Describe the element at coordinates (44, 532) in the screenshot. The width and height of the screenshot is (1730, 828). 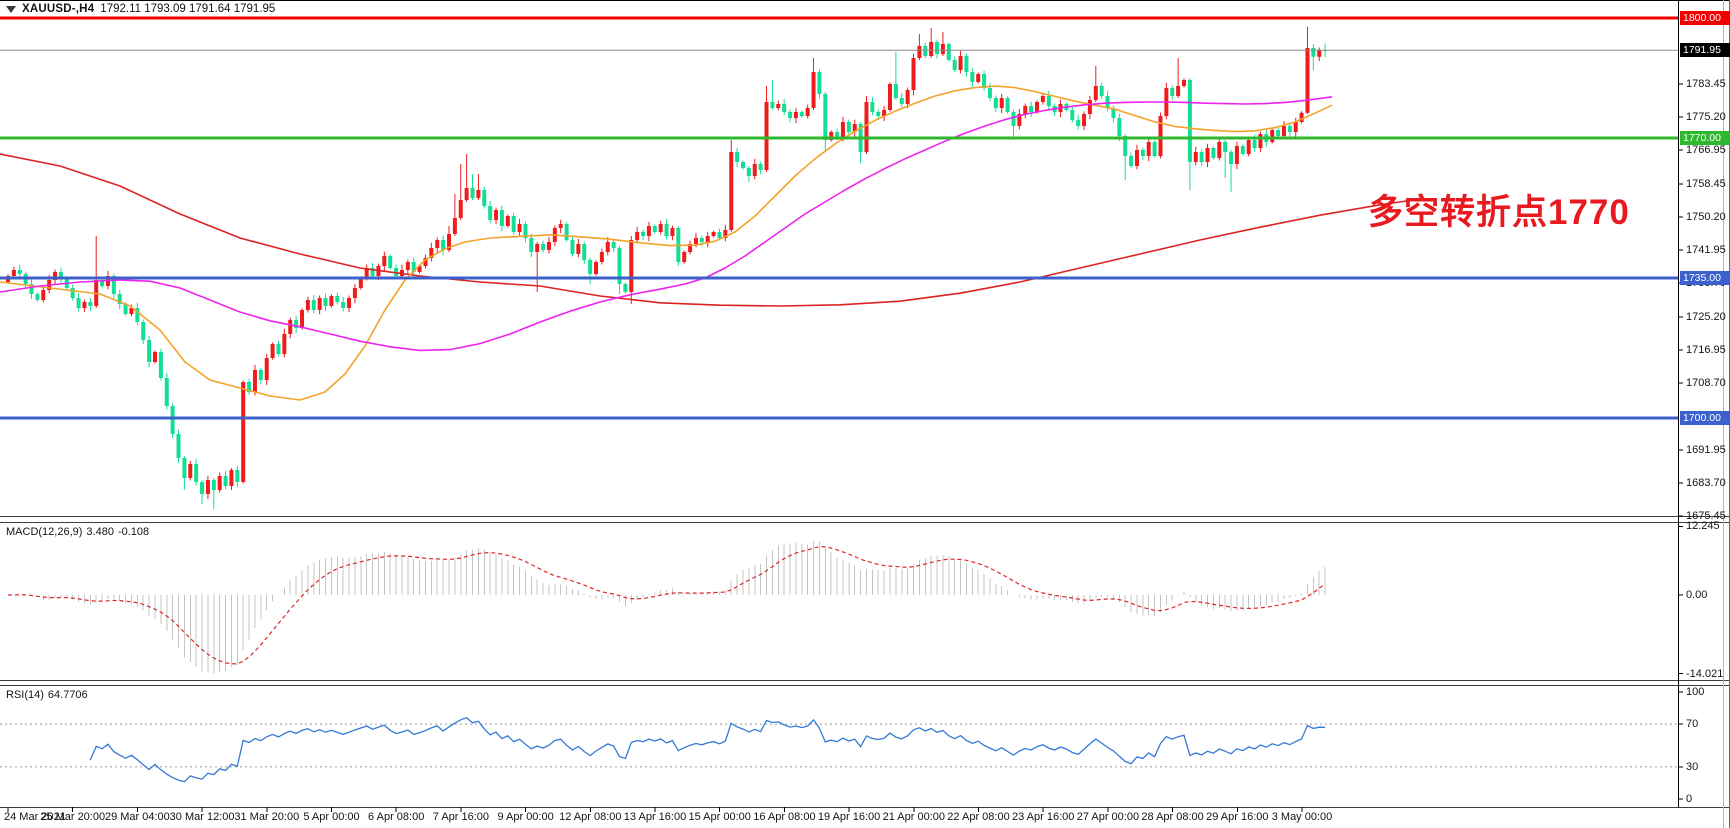
I see `macd-indicator-name: MACD(12,26,9)` at that location.